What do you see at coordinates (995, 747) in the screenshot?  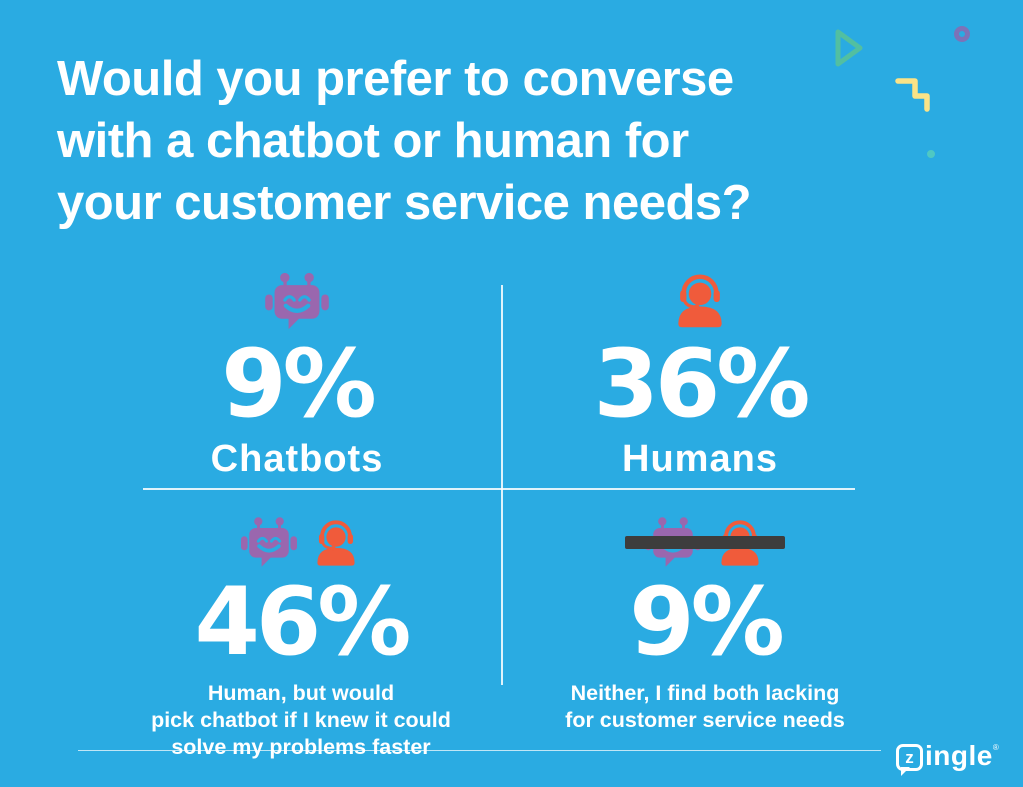 I see `registered-trademark-symbol: ®` at bounding box center [995, 747].